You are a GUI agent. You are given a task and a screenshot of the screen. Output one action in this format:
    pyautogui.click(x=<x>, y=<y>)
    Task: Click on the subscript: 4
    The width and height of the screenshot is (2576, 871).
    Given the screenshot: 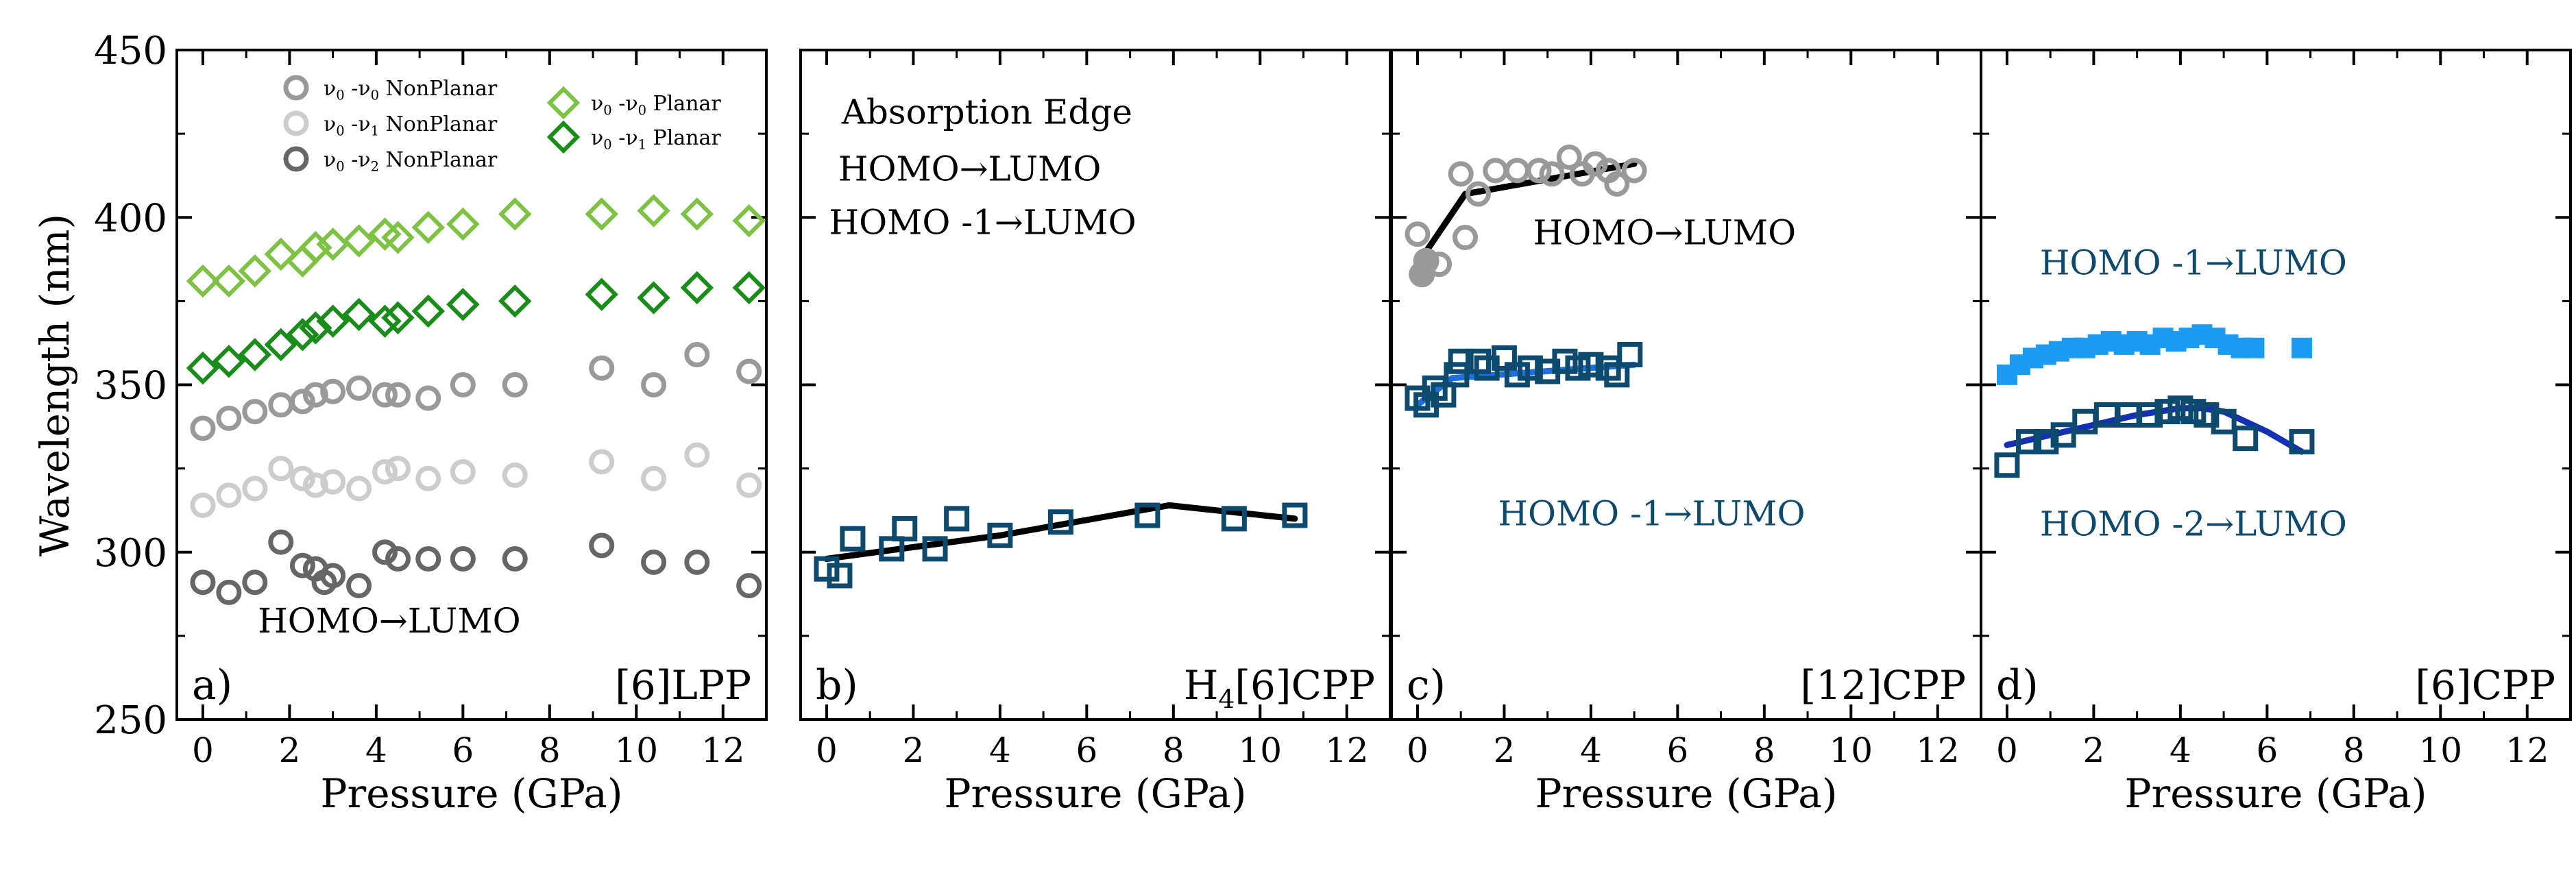 What is the action you would take?
    pyautogui.click(x=1226, y=699)
    